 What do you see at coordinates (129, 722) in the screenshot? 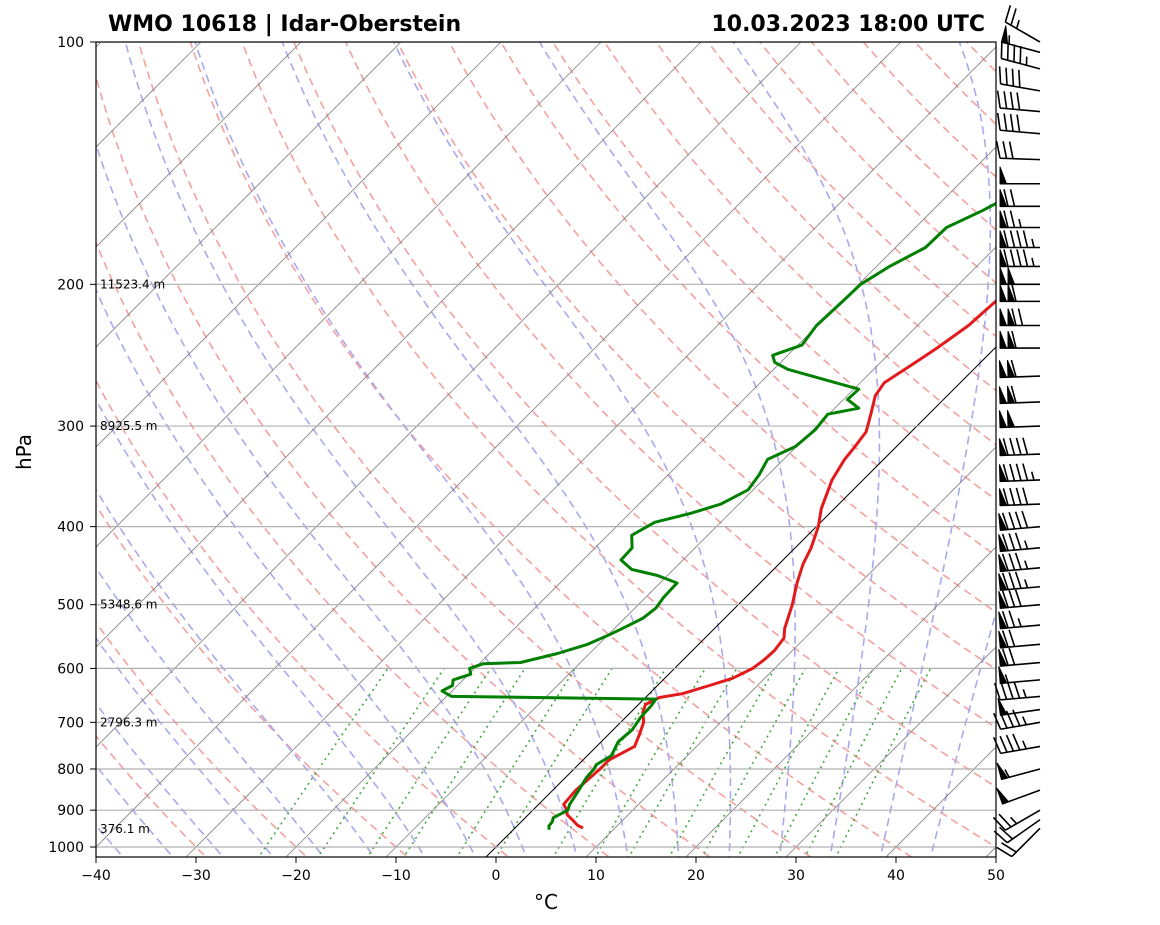
I see `height-label: 2796.3 m` at bounding box center [129, 722].